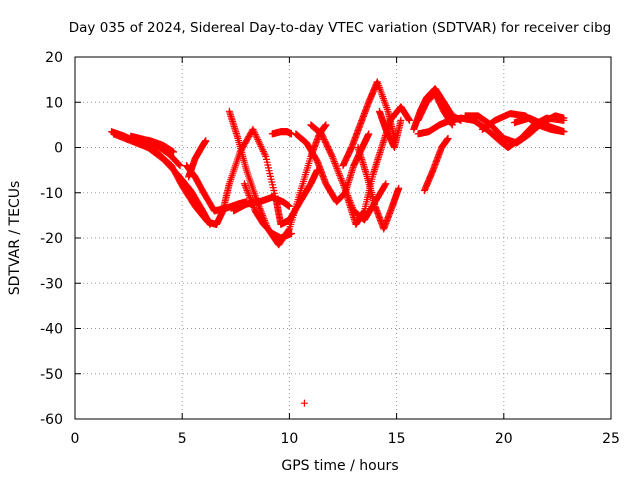  I want to click on x-tick-label: 5, so click(182, 439).